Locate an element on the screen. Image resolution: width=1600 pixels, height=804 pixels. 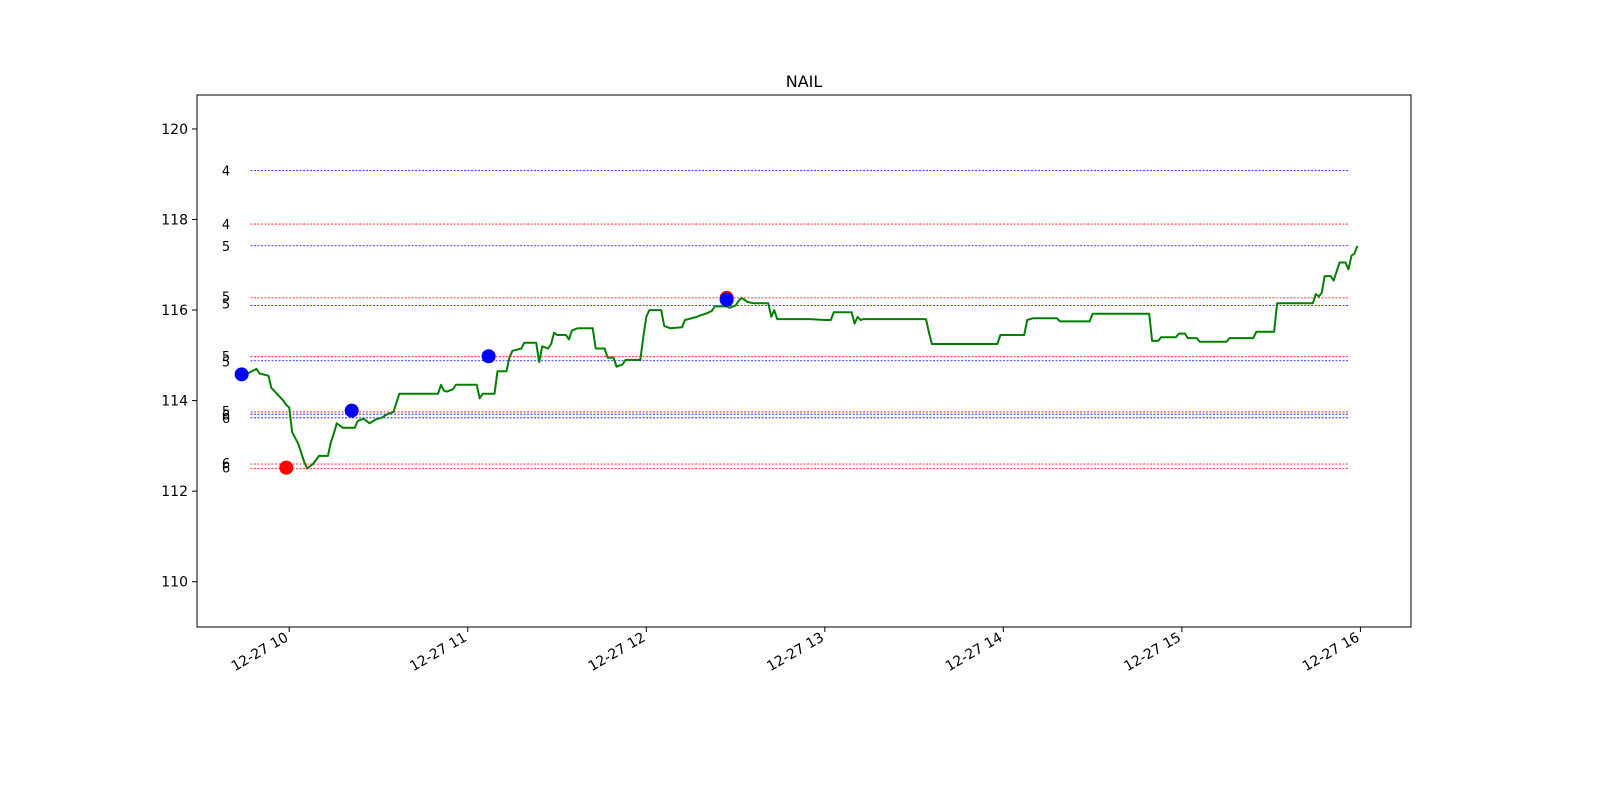
y-tick-label: 114 is located at coordinates (174, 402).